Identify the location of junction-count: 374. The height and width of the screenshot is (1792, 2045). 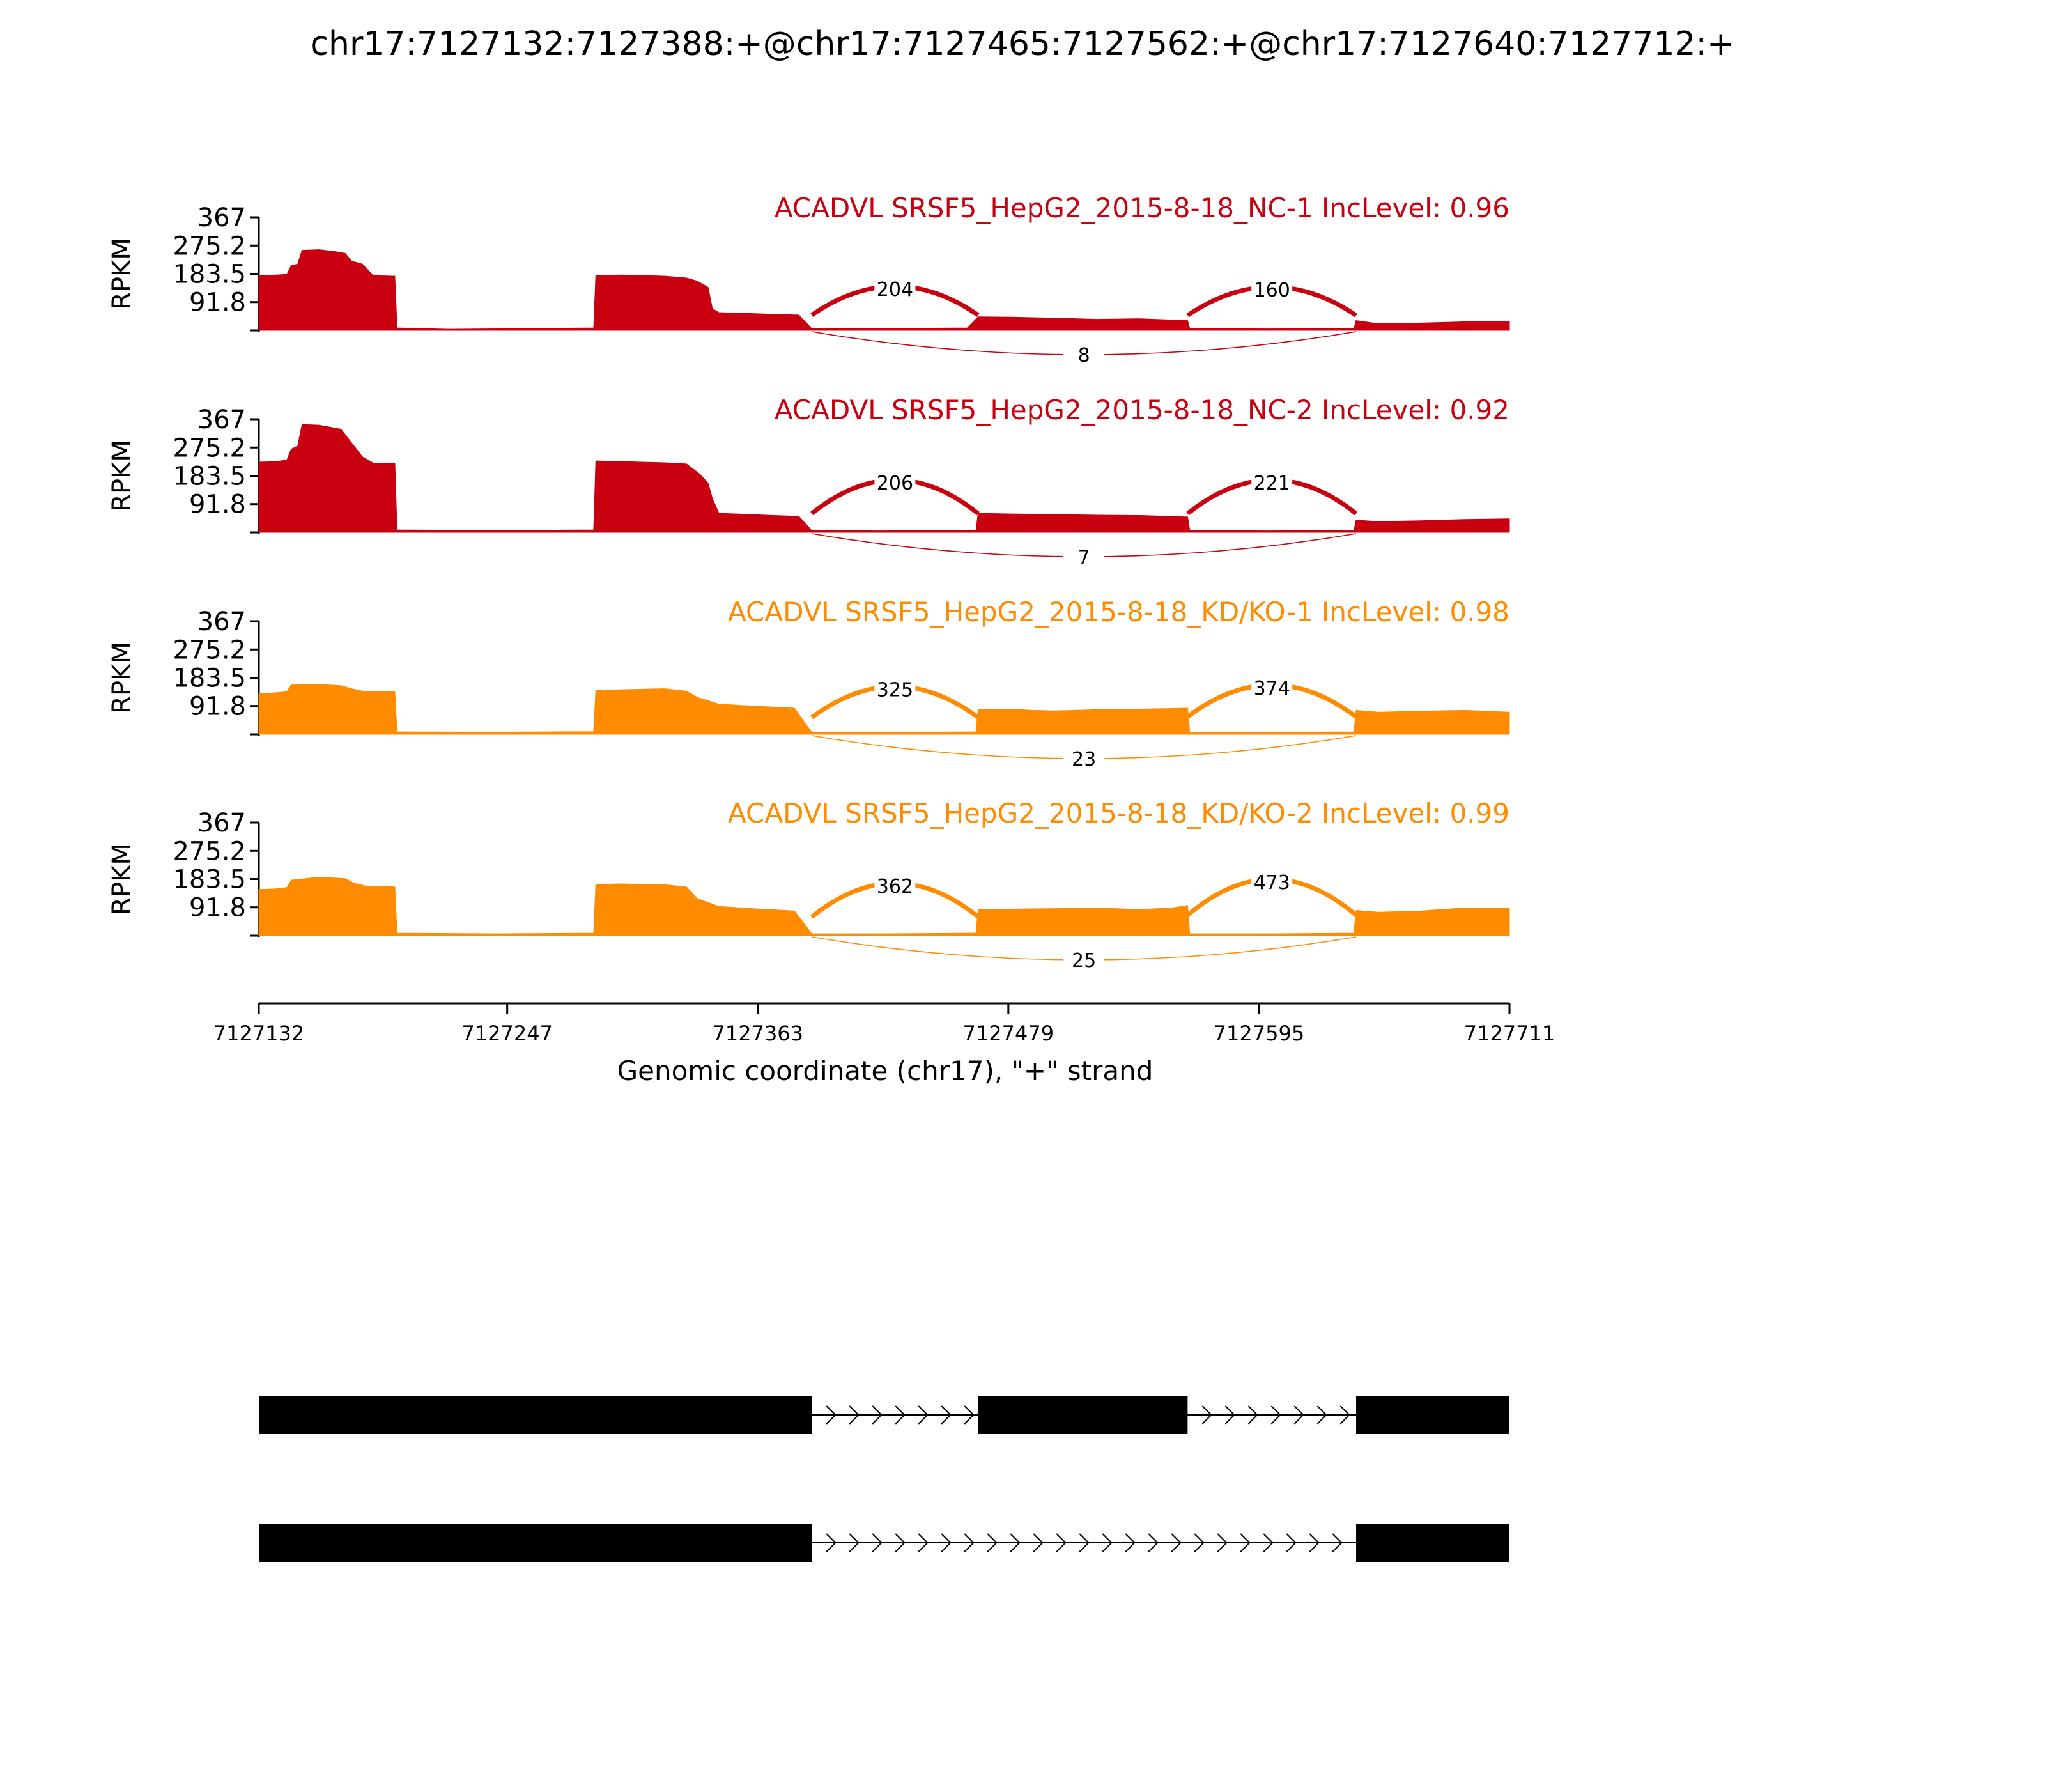
(1272, 688).